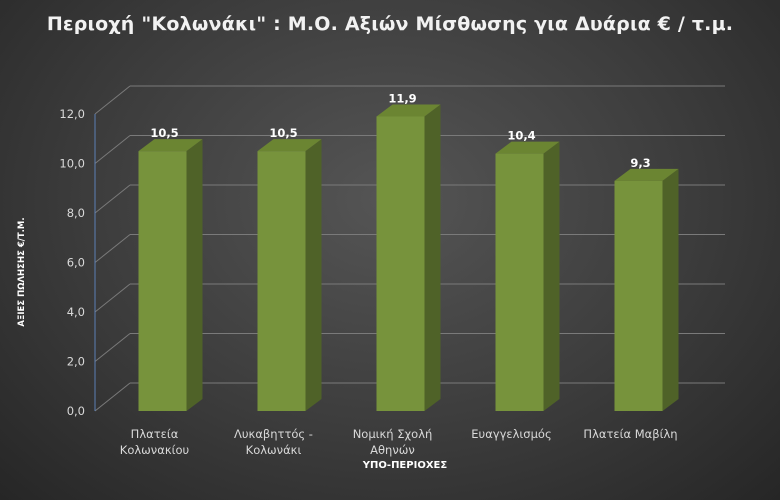 The width and height of the screenshot is (780, 500). What do you see at coordinates (402, 98) in the screenshot?
I see `data-label: 11,9` at bounding box center [402, 98].